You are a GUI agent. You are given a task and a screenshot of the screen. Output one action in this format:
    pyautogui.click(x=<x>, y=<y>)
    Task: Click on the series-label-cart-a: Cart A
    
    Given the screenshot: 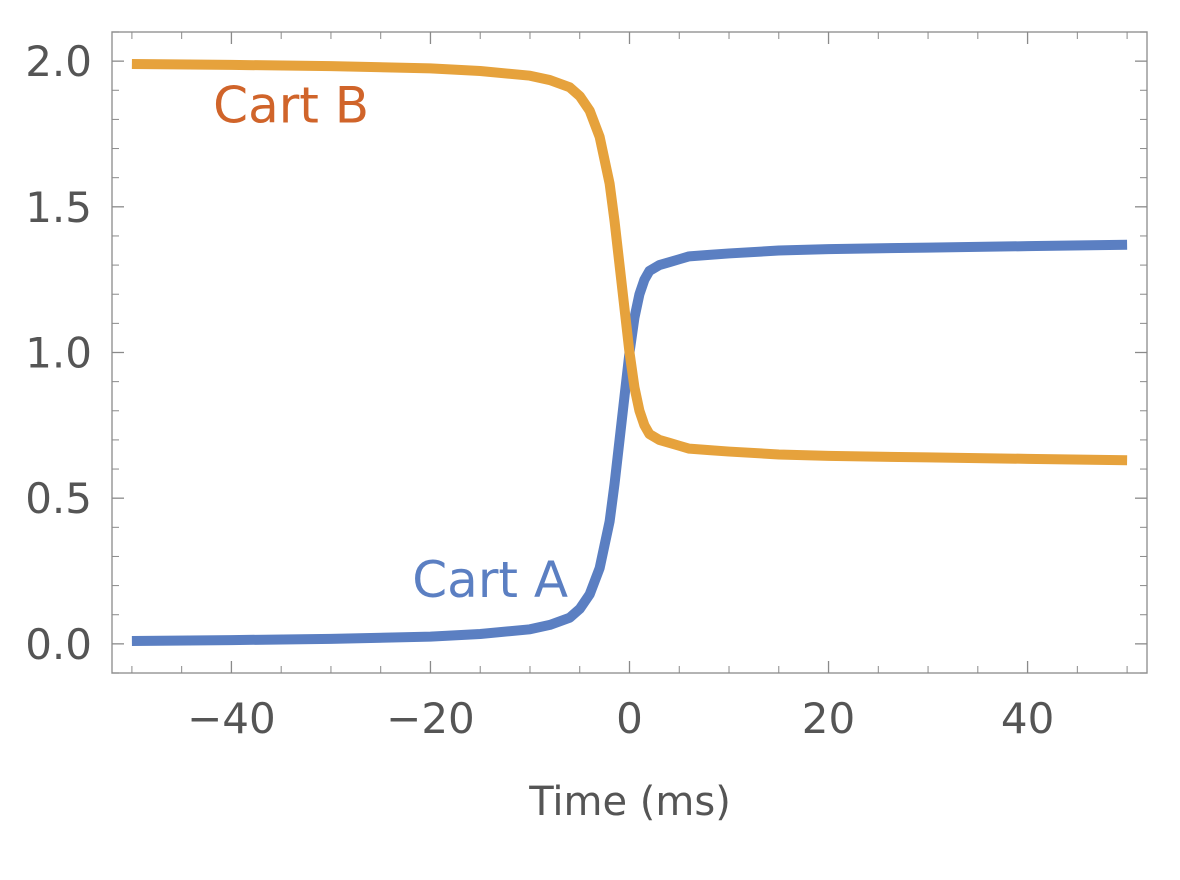 What is the action you would take?
    pyautogui.click(x=490, y=580)
    